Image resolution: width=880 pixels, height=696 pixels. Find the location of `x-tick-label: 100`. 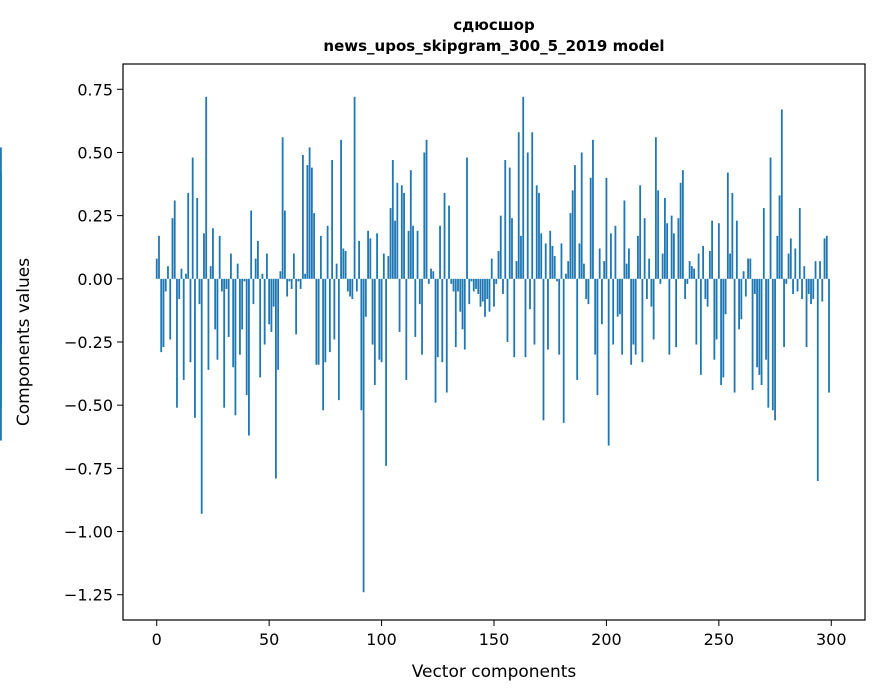

x-tick-label: 100 is located at coordinates (381, 639).